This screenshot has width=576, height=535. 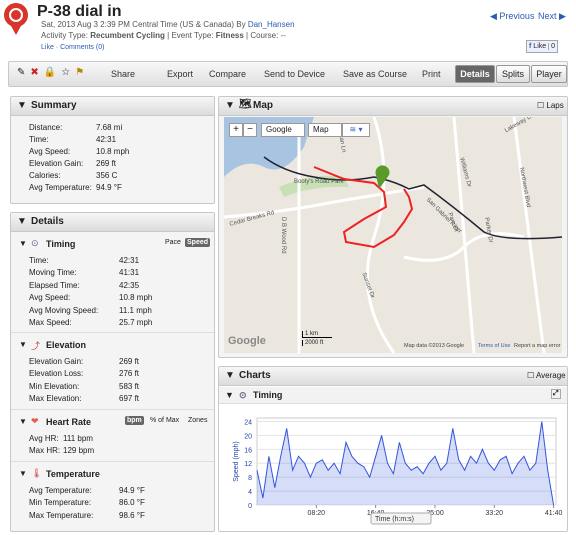 I want to click on value: Fitness, so click(x=229, y=35).